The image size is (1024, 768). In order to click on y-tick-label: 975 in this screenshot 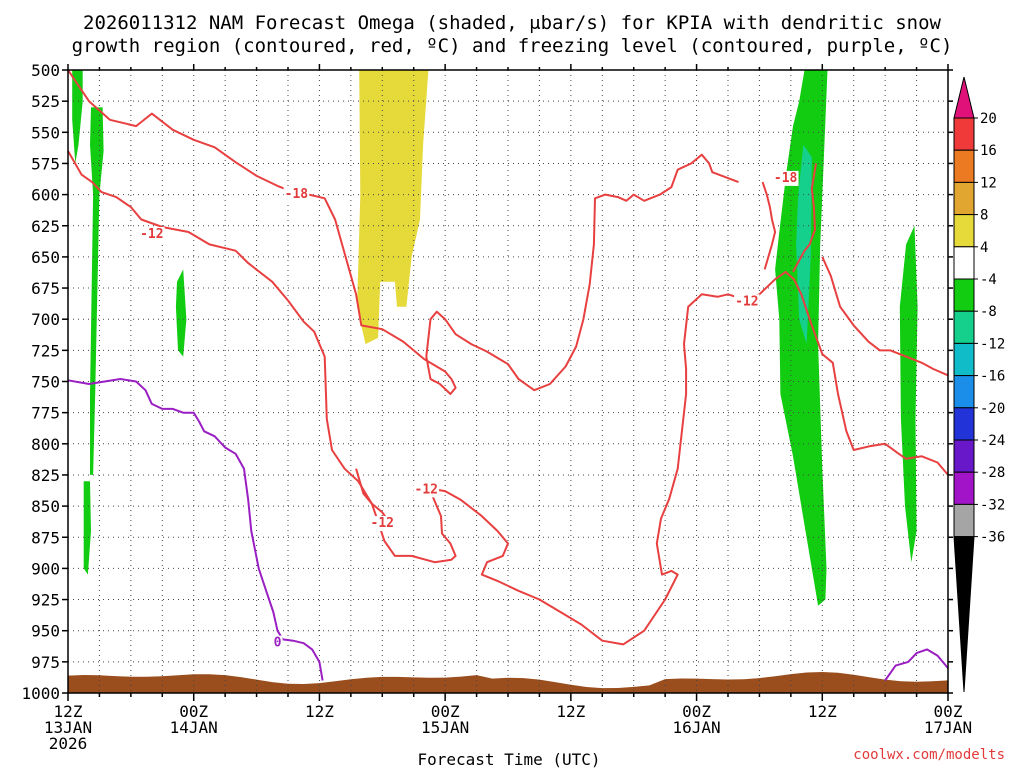, I will do `click(45, 662)`.